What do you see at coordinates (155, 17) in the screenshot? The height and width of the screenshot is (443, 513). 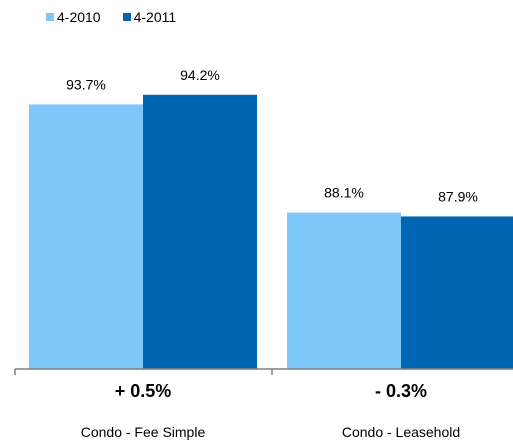 I see `legend-label-series-2: 4-2011` at bounding box center [155, 17].